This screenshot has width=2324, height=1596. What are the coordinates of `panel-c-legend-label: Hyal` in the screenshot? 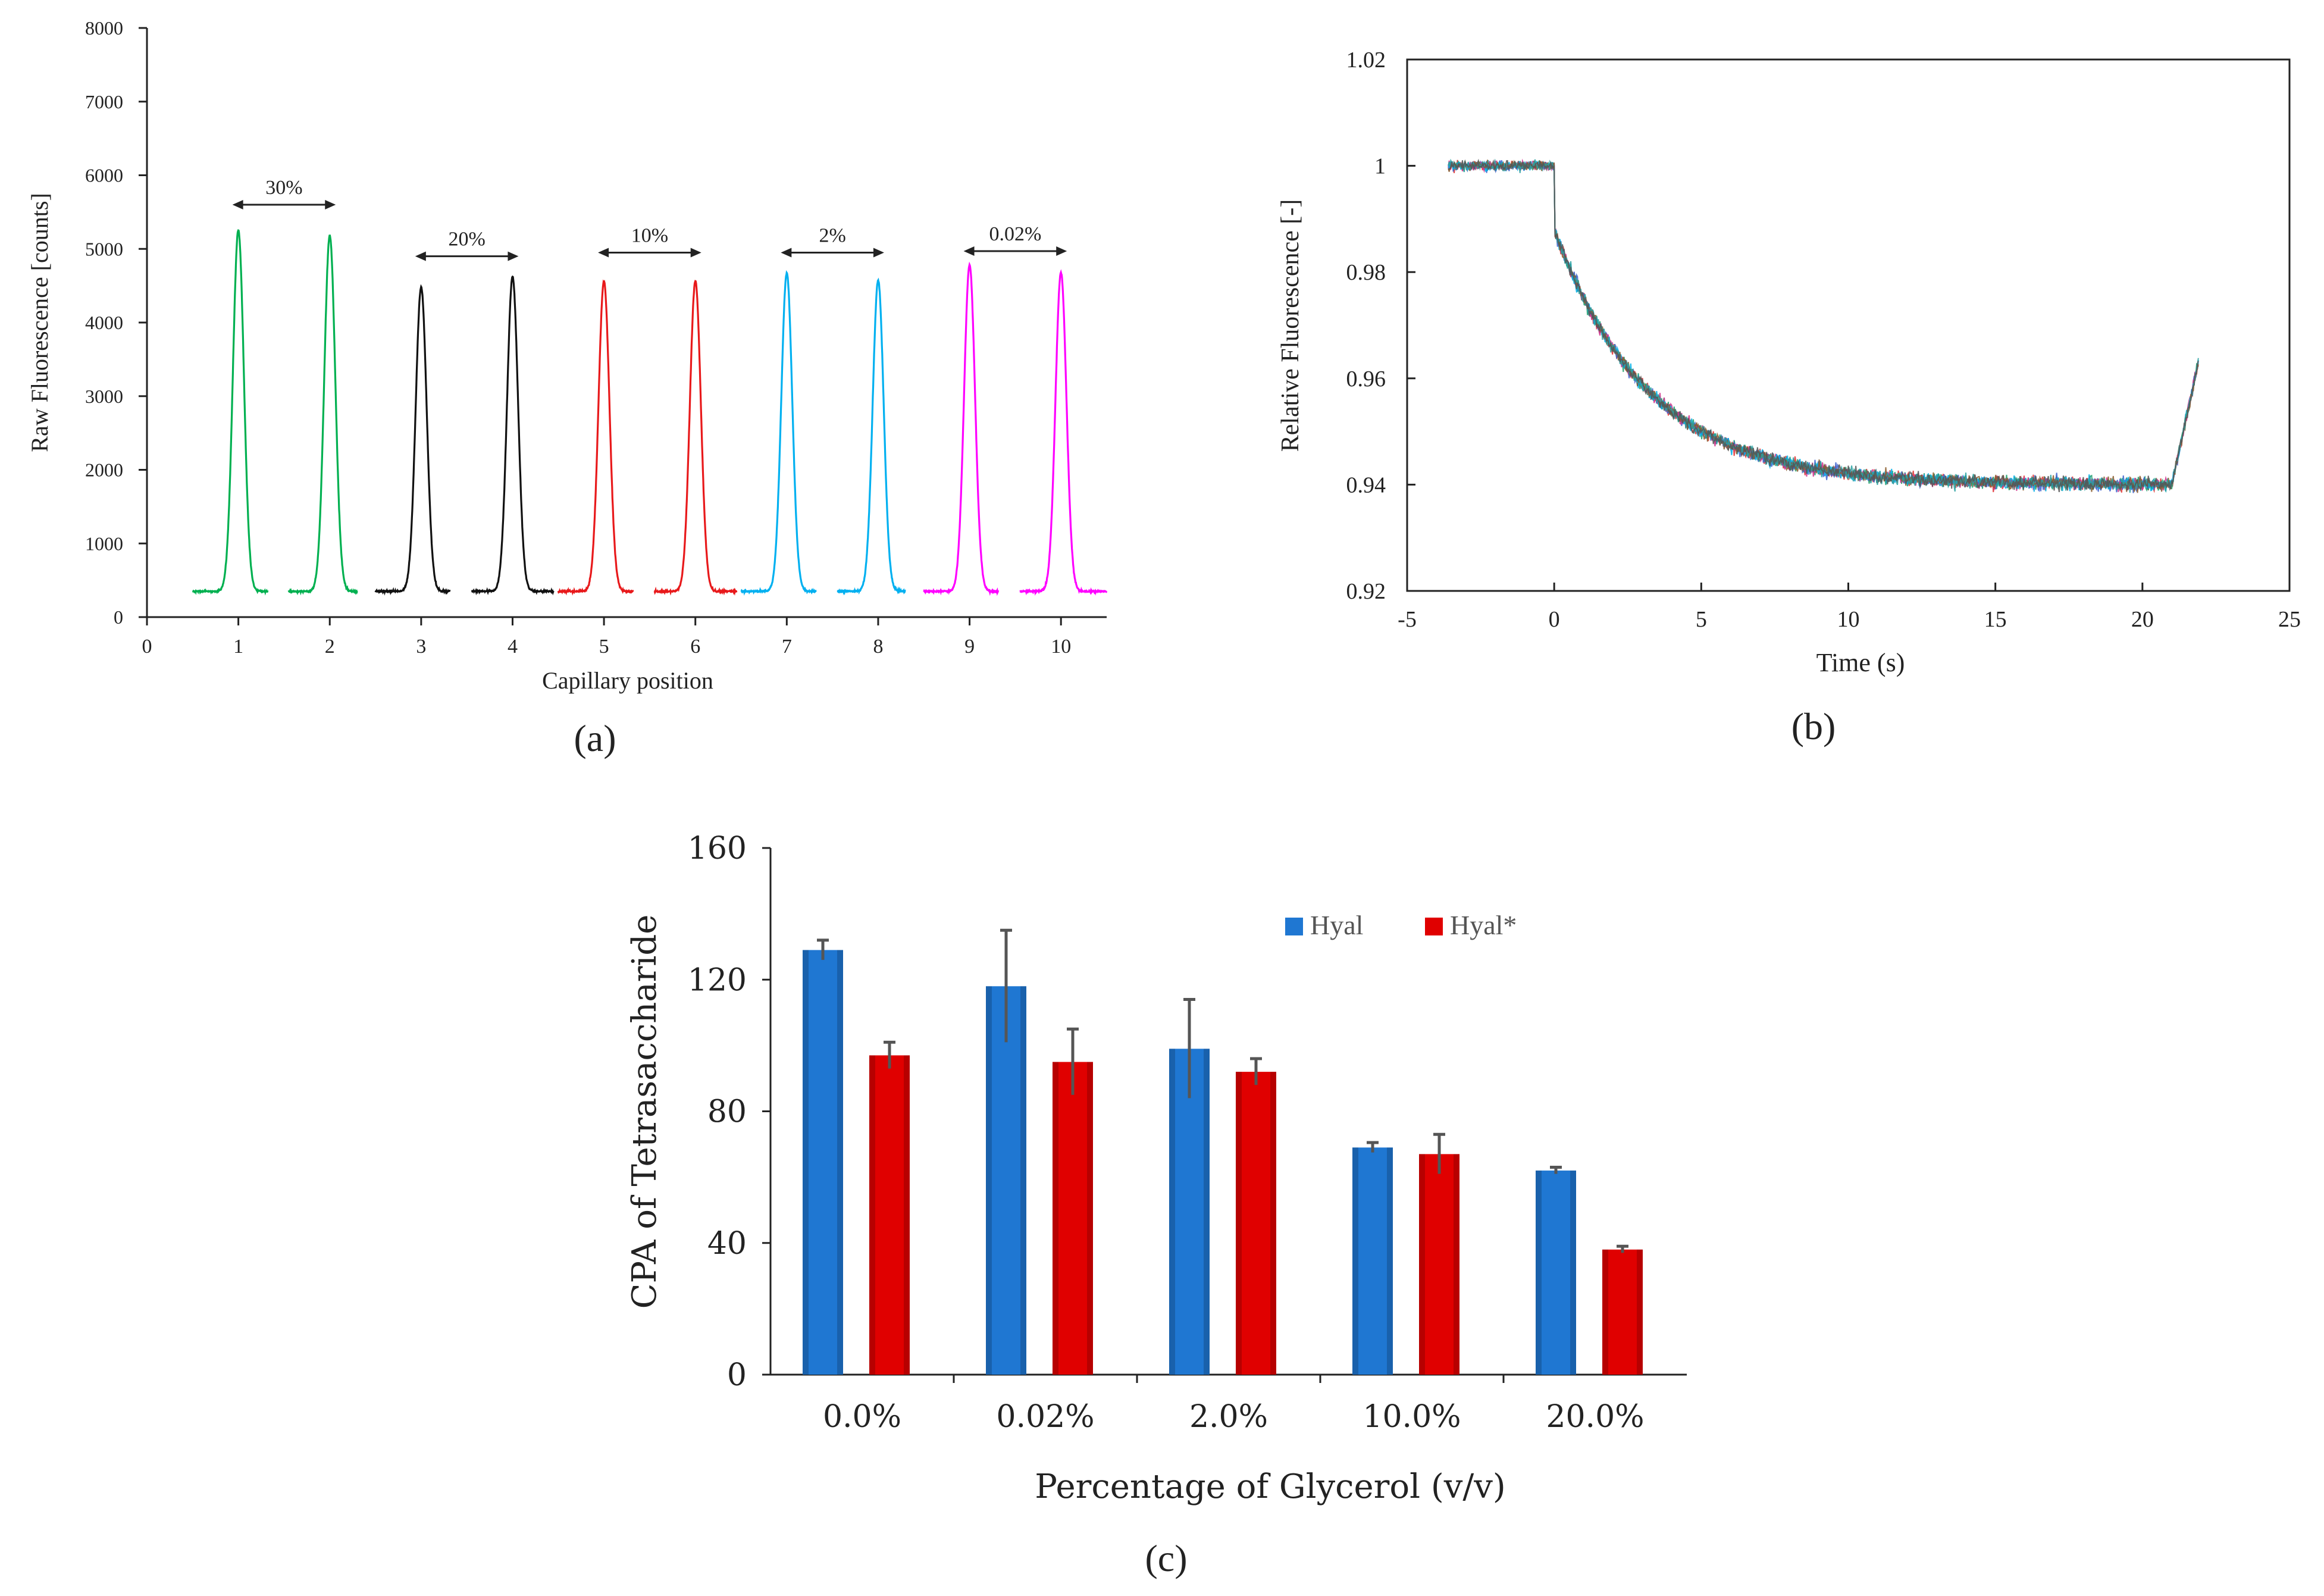 It's located at (1336, 925).